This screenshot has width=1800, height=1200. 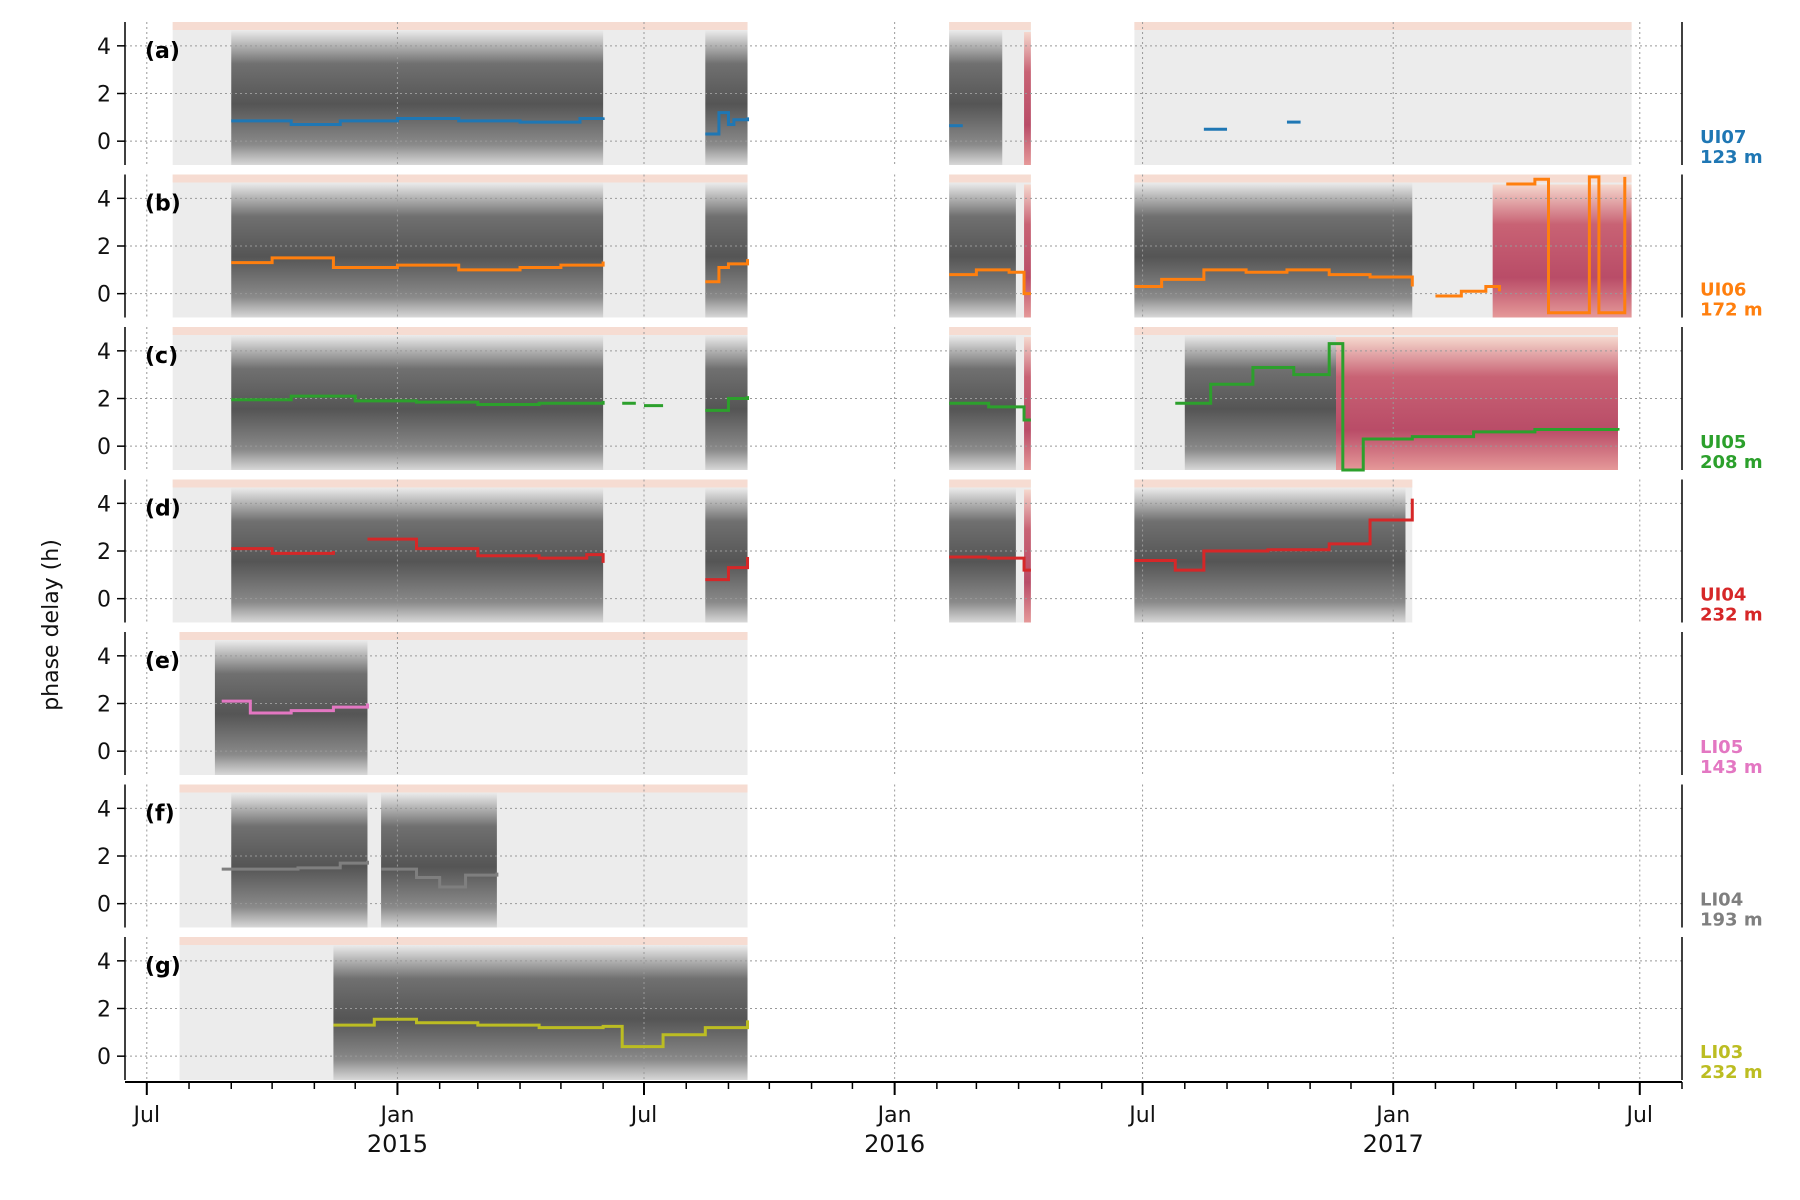 What do you see at coordinates (163, 509) in the screenshot?
I see `panel-letter: (d)` at bounding box center [163, 509].